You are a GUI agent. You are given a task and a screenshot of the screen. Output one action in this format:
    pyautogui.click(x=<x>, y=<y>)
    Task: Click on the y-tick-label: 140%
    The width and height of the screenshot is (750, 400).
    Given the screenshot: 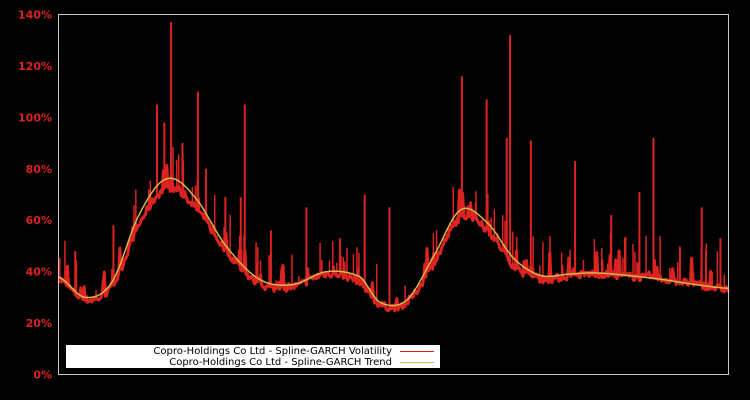 What is the action you would take?
    pyautogui.click(x=35, y=15)
    